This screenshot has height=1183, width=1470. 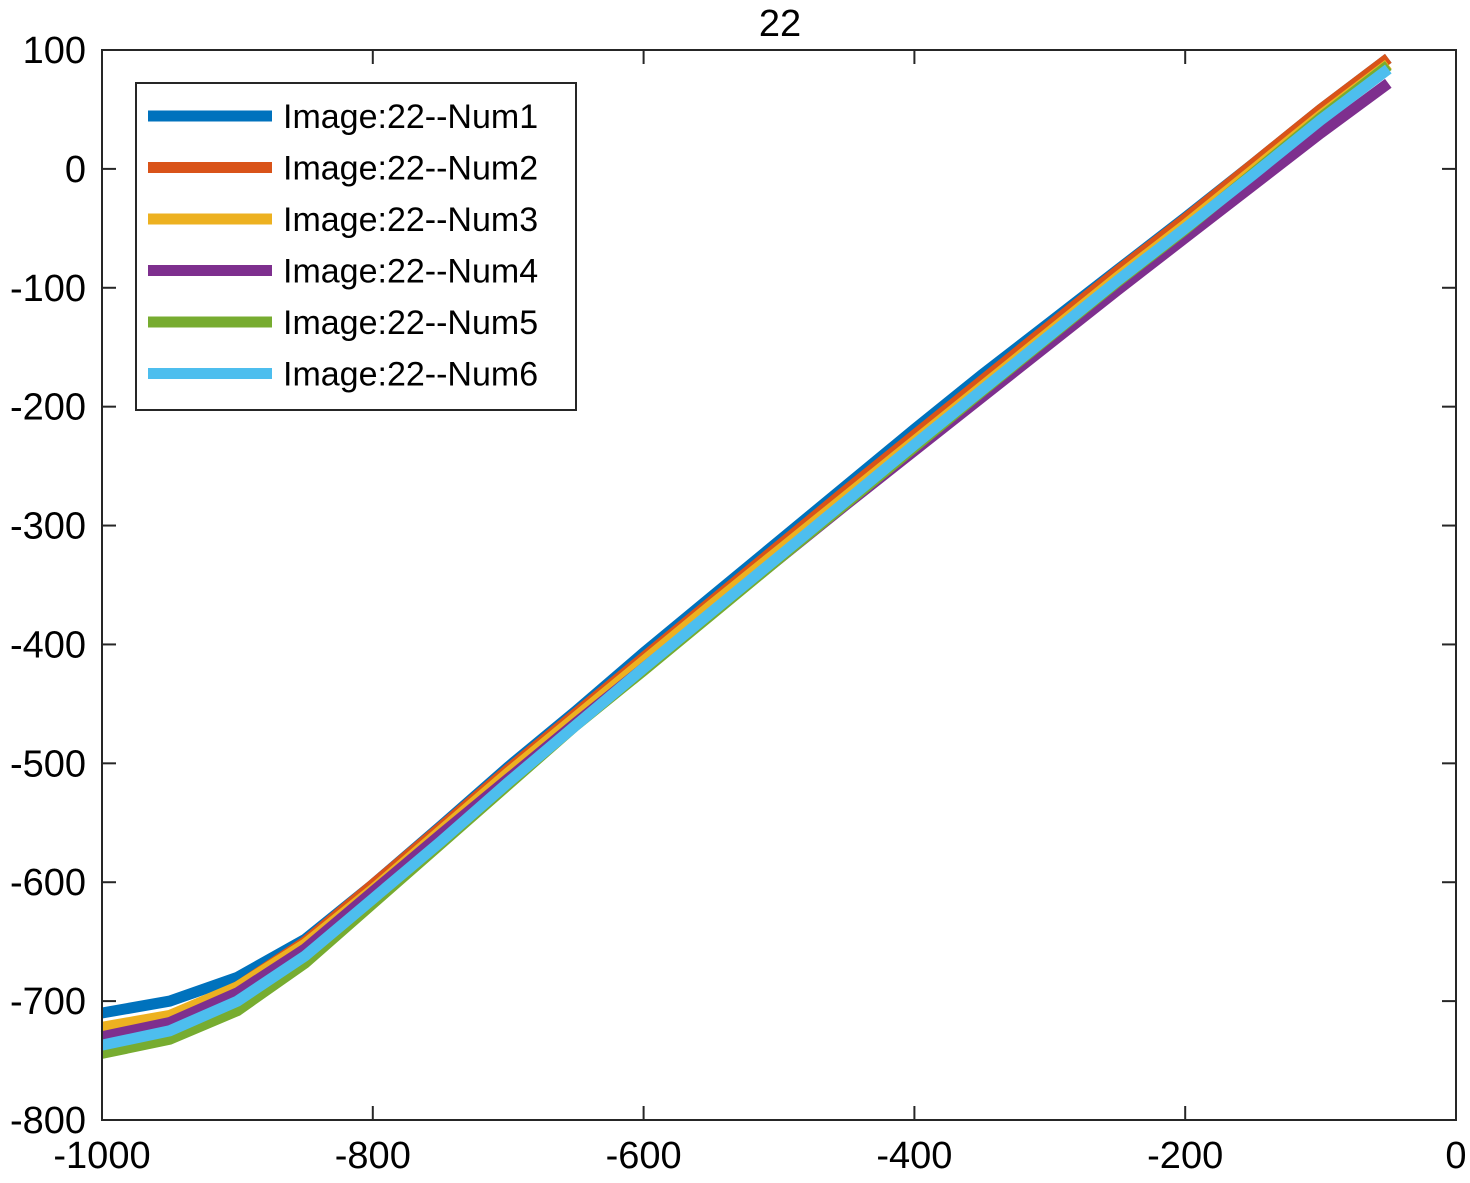 What do you see at coordinates (373, 1156) in the screenshot?
I see `x-tick-label: -800` at bounding box center [373, 1156].